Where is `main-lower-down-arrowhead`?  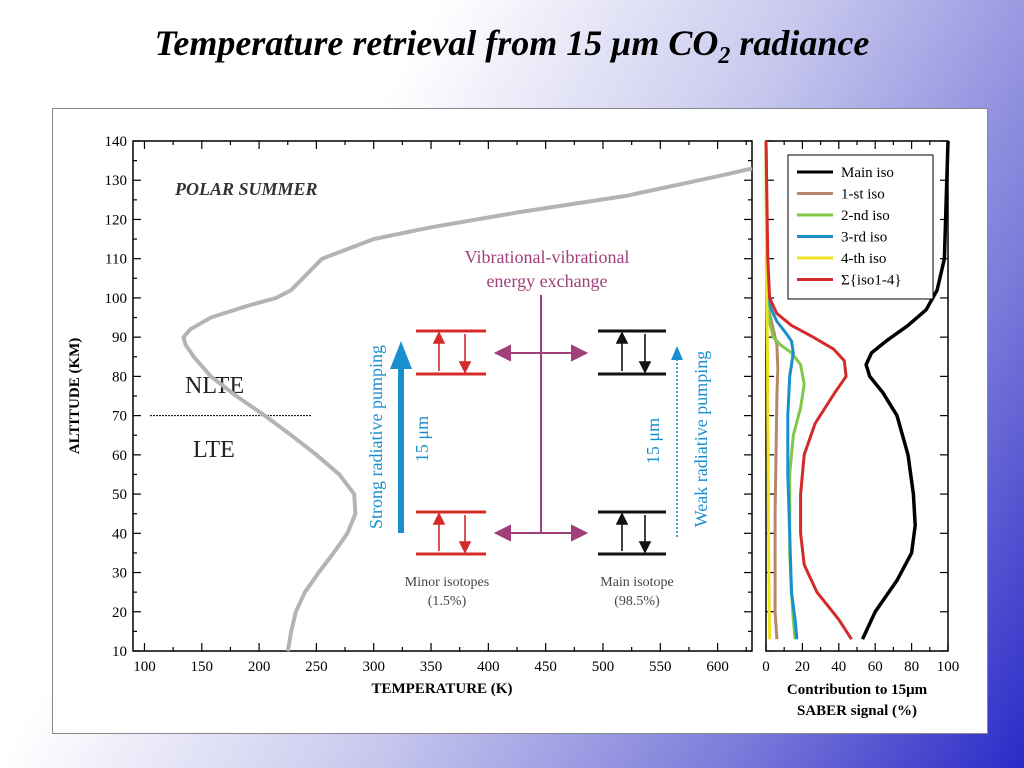
main-lower-down-arrowhead is located at coordinates (645, 547).